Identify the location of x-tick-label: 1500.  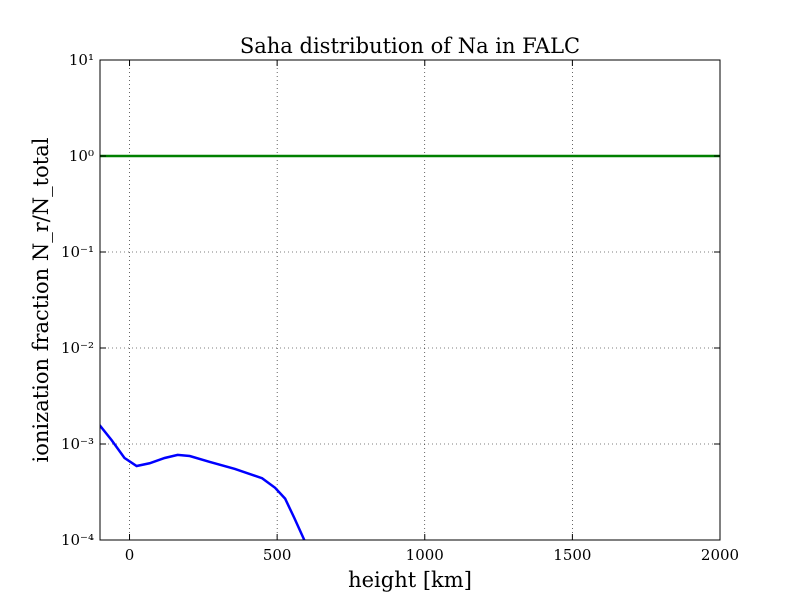
(572, 555).